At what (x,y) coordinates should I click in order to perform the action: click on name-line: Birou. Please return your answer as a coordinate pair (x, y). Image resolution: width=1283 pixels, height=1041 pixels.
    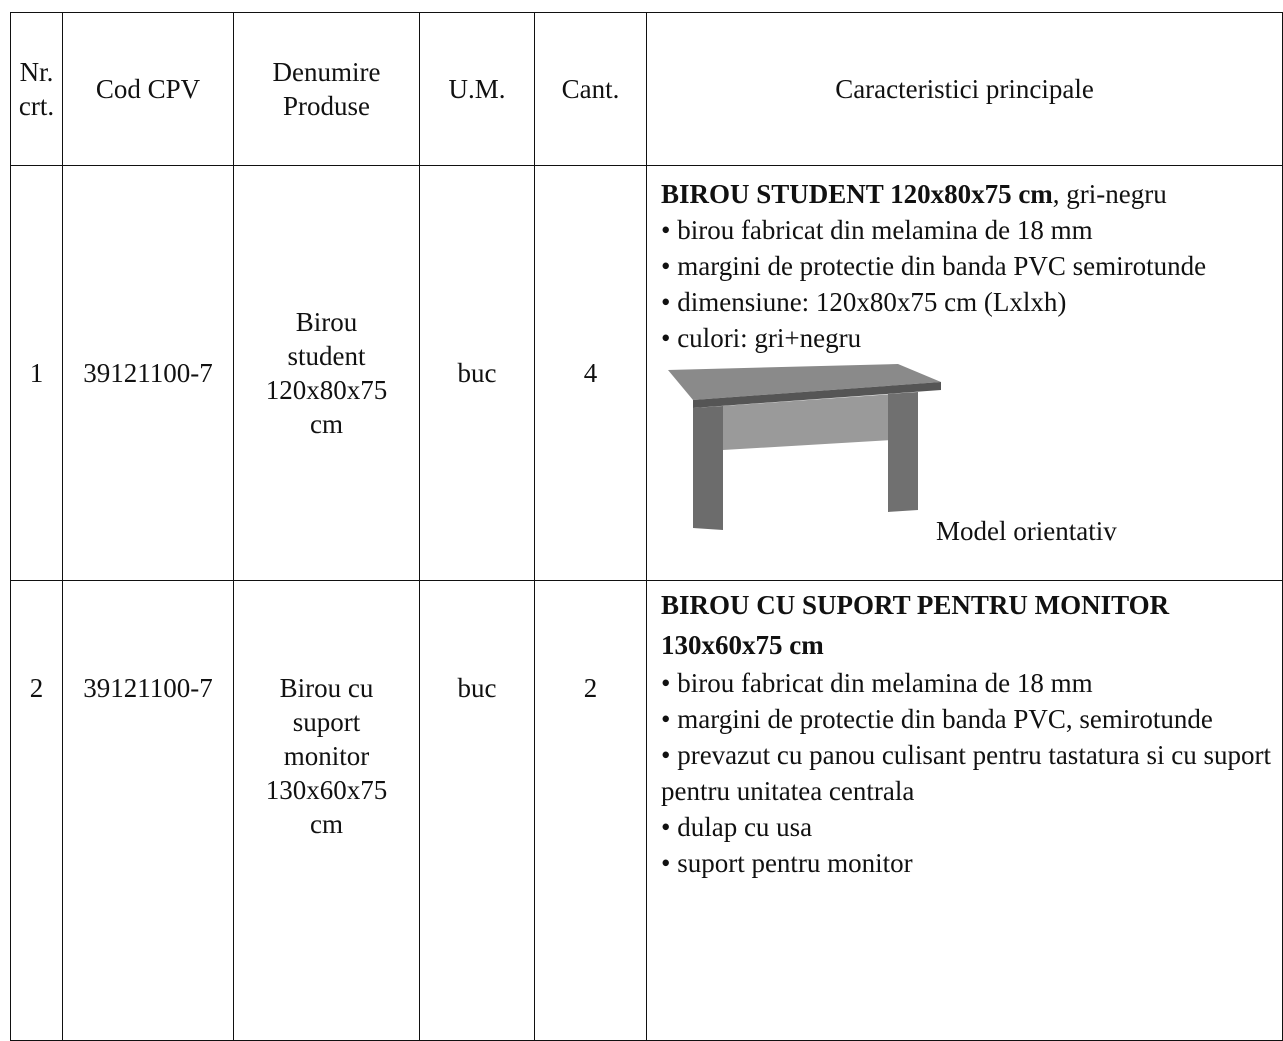
    Looking at the image, I should click on (326, 322).